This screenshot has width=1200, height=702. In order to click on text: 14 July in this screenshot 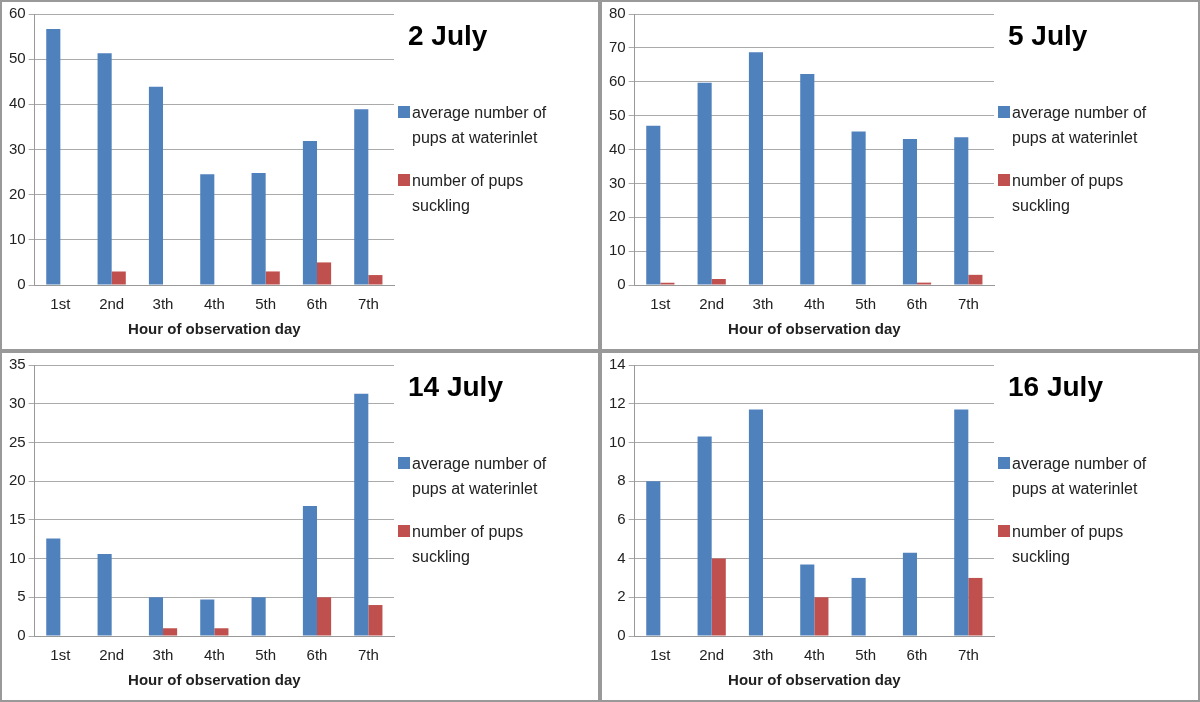, I will do `click(456, 387)`.